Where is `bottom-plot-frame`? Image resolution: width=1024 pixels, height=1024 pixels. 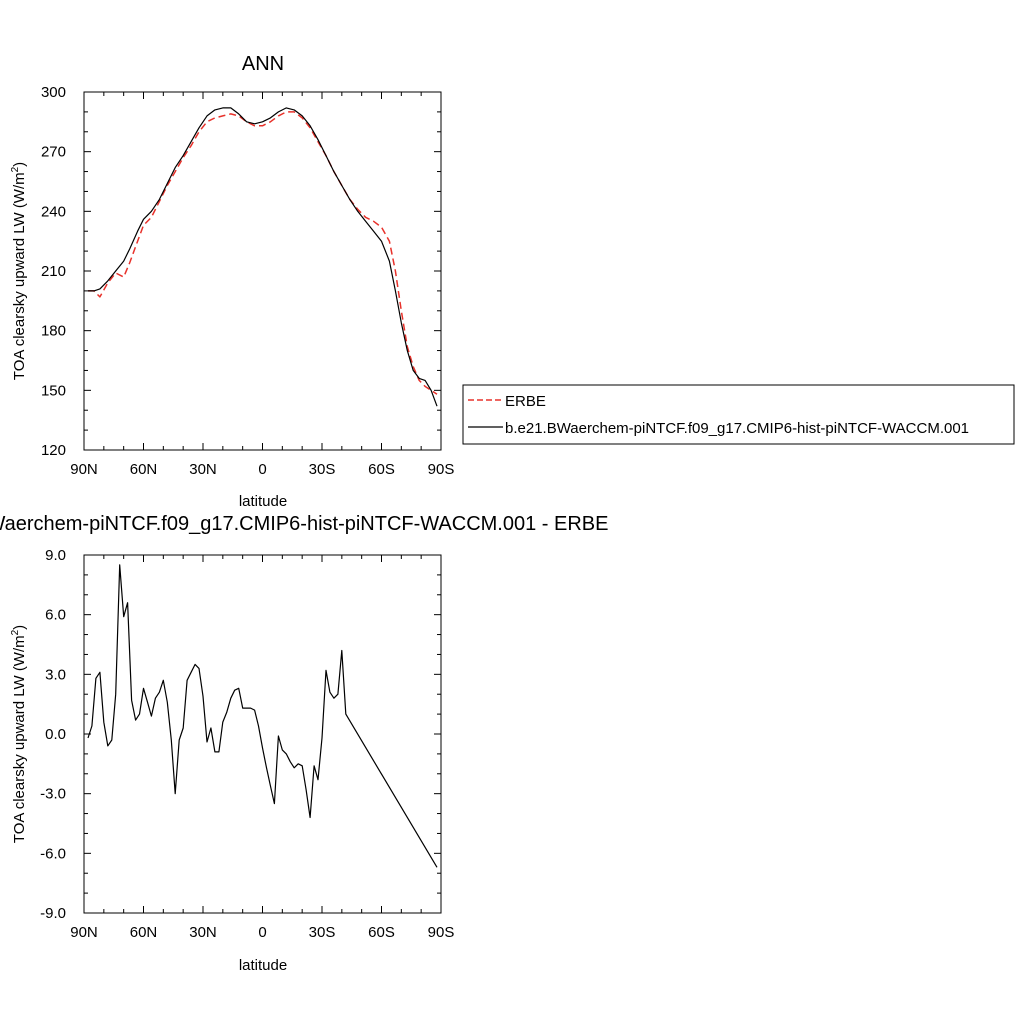
bottom-plot-frame is located at coordinates (262, 734).